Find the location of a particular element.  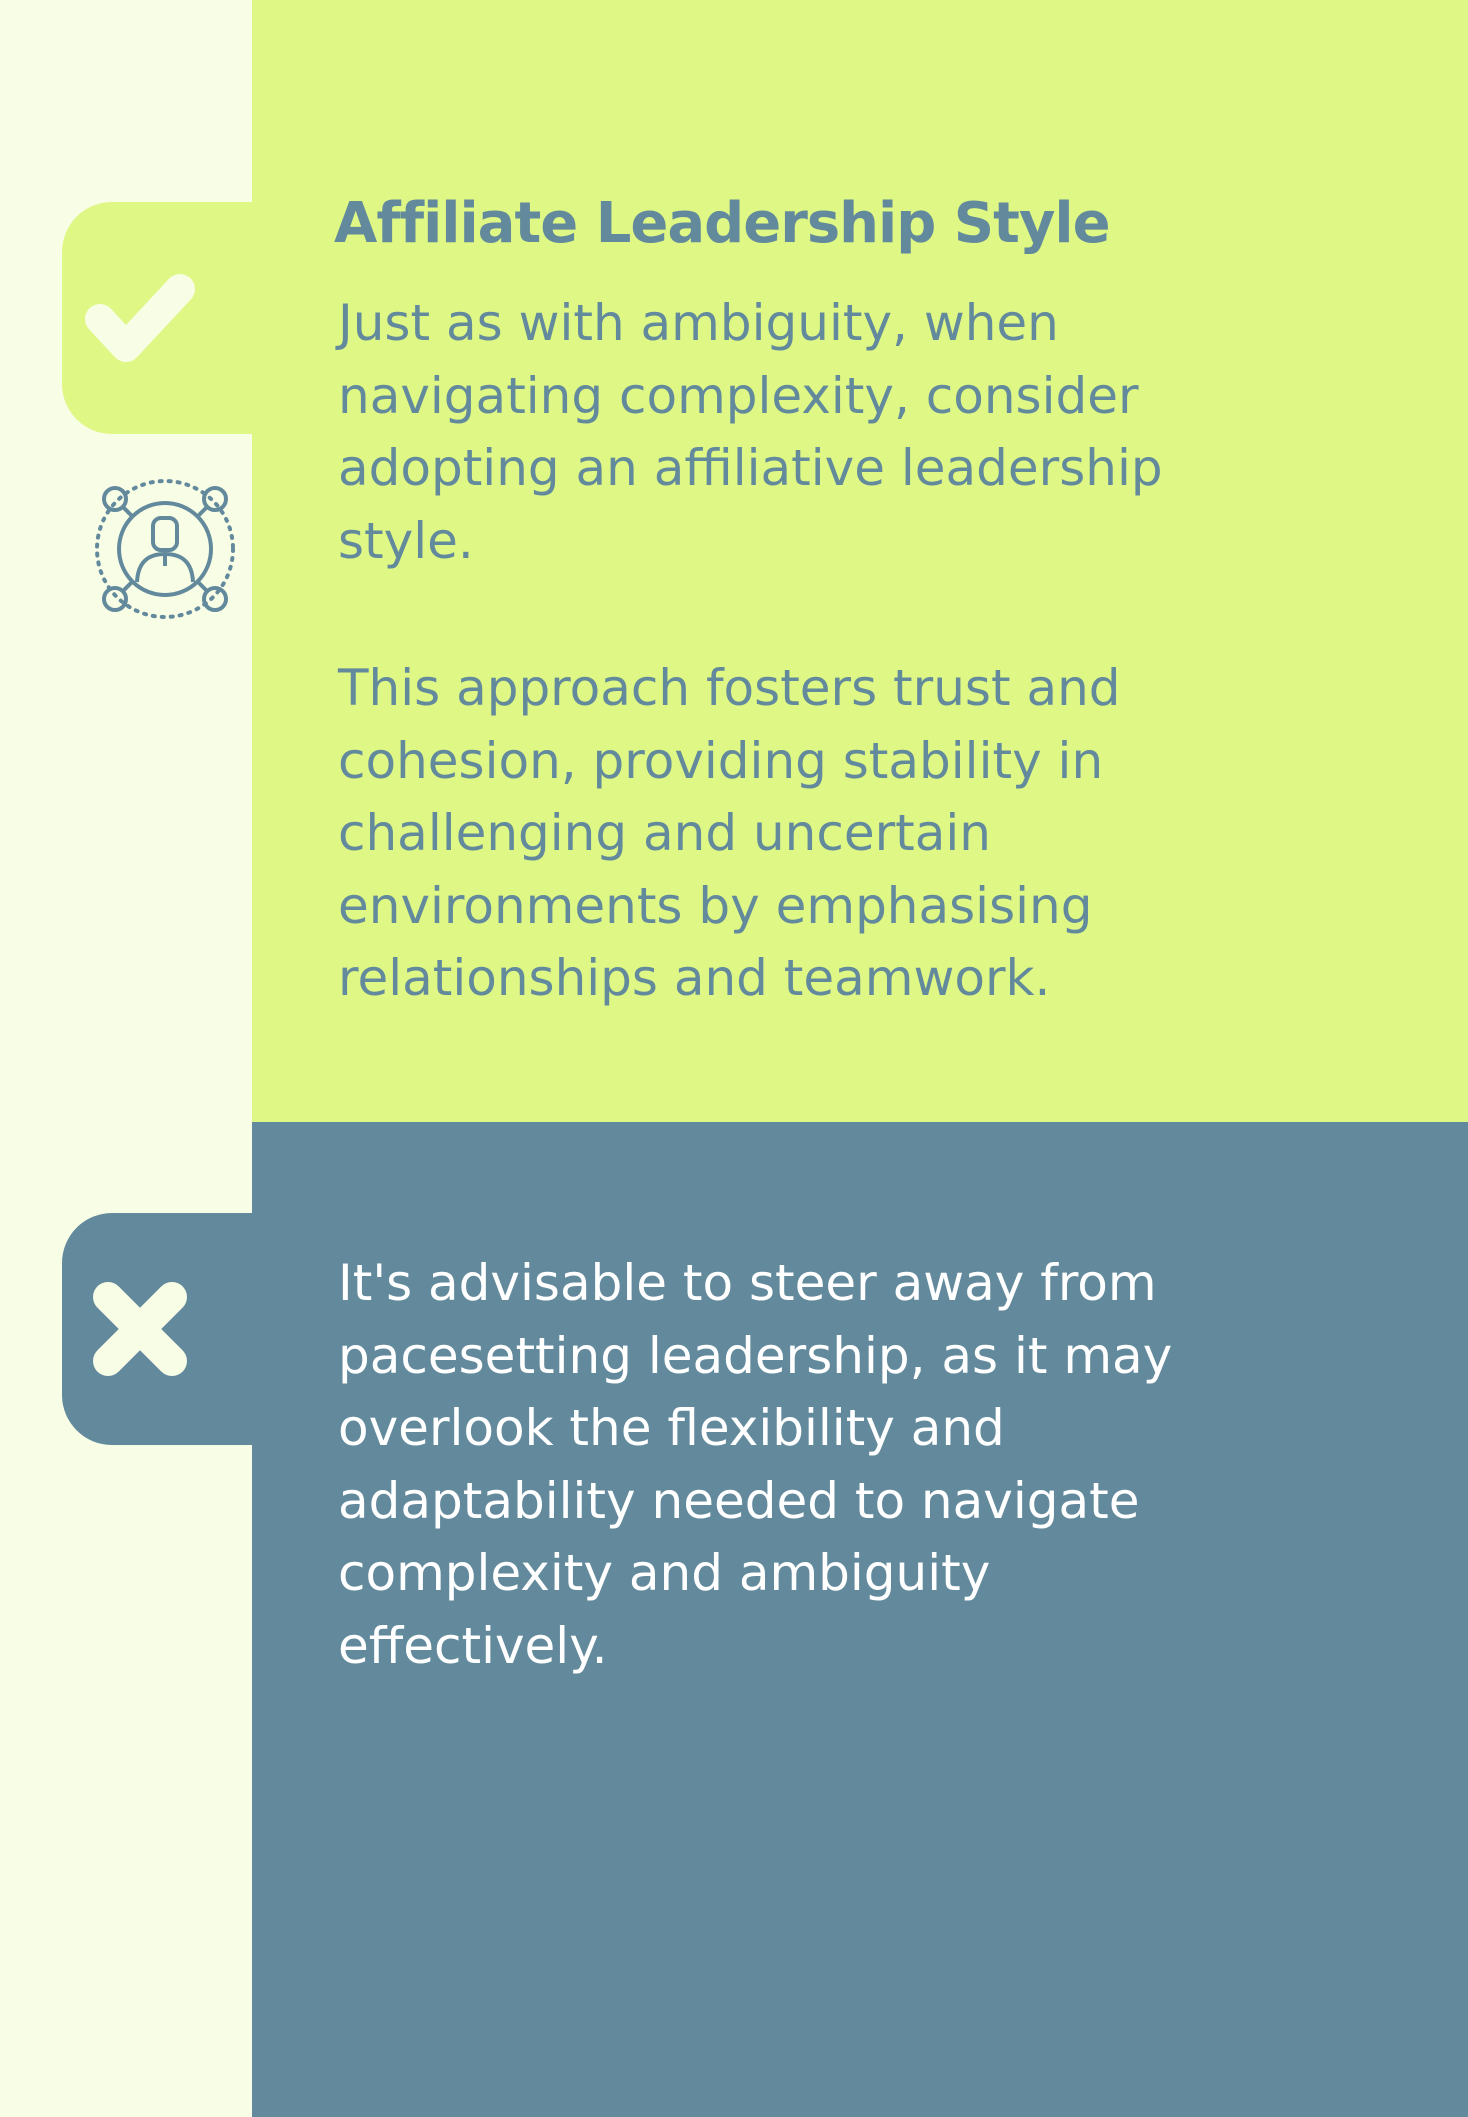

team-network-icon is located at coordinates (165, 549).